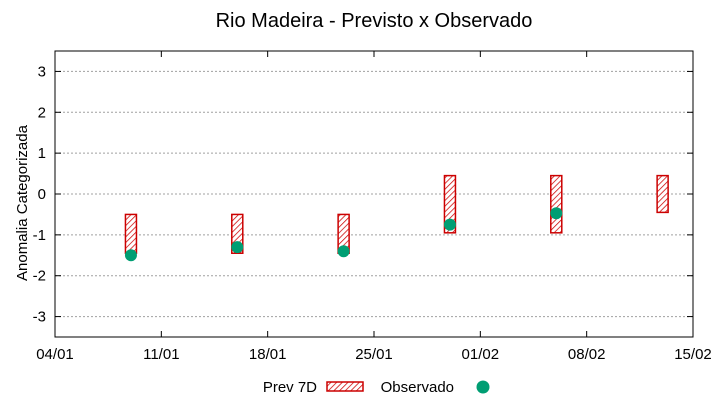 The width and height of the screenshot is (720, 400). What do you see at coordinates (481, 354) in the screenshot?
I see `x-tick-label: 01/02` at bounding box center [481, 354].